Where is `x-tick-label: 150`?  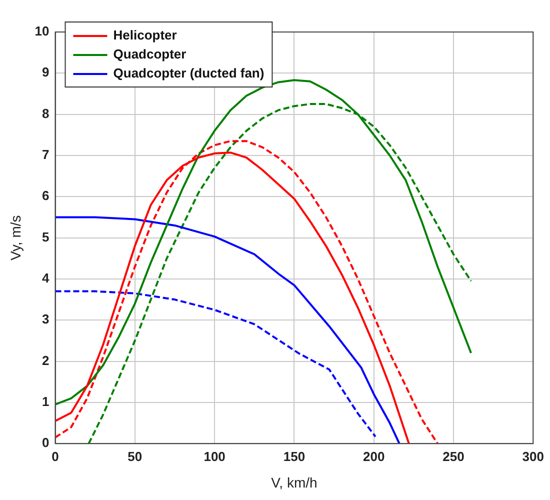 x-tick-label: 150 is located at coordinates (294, 456).